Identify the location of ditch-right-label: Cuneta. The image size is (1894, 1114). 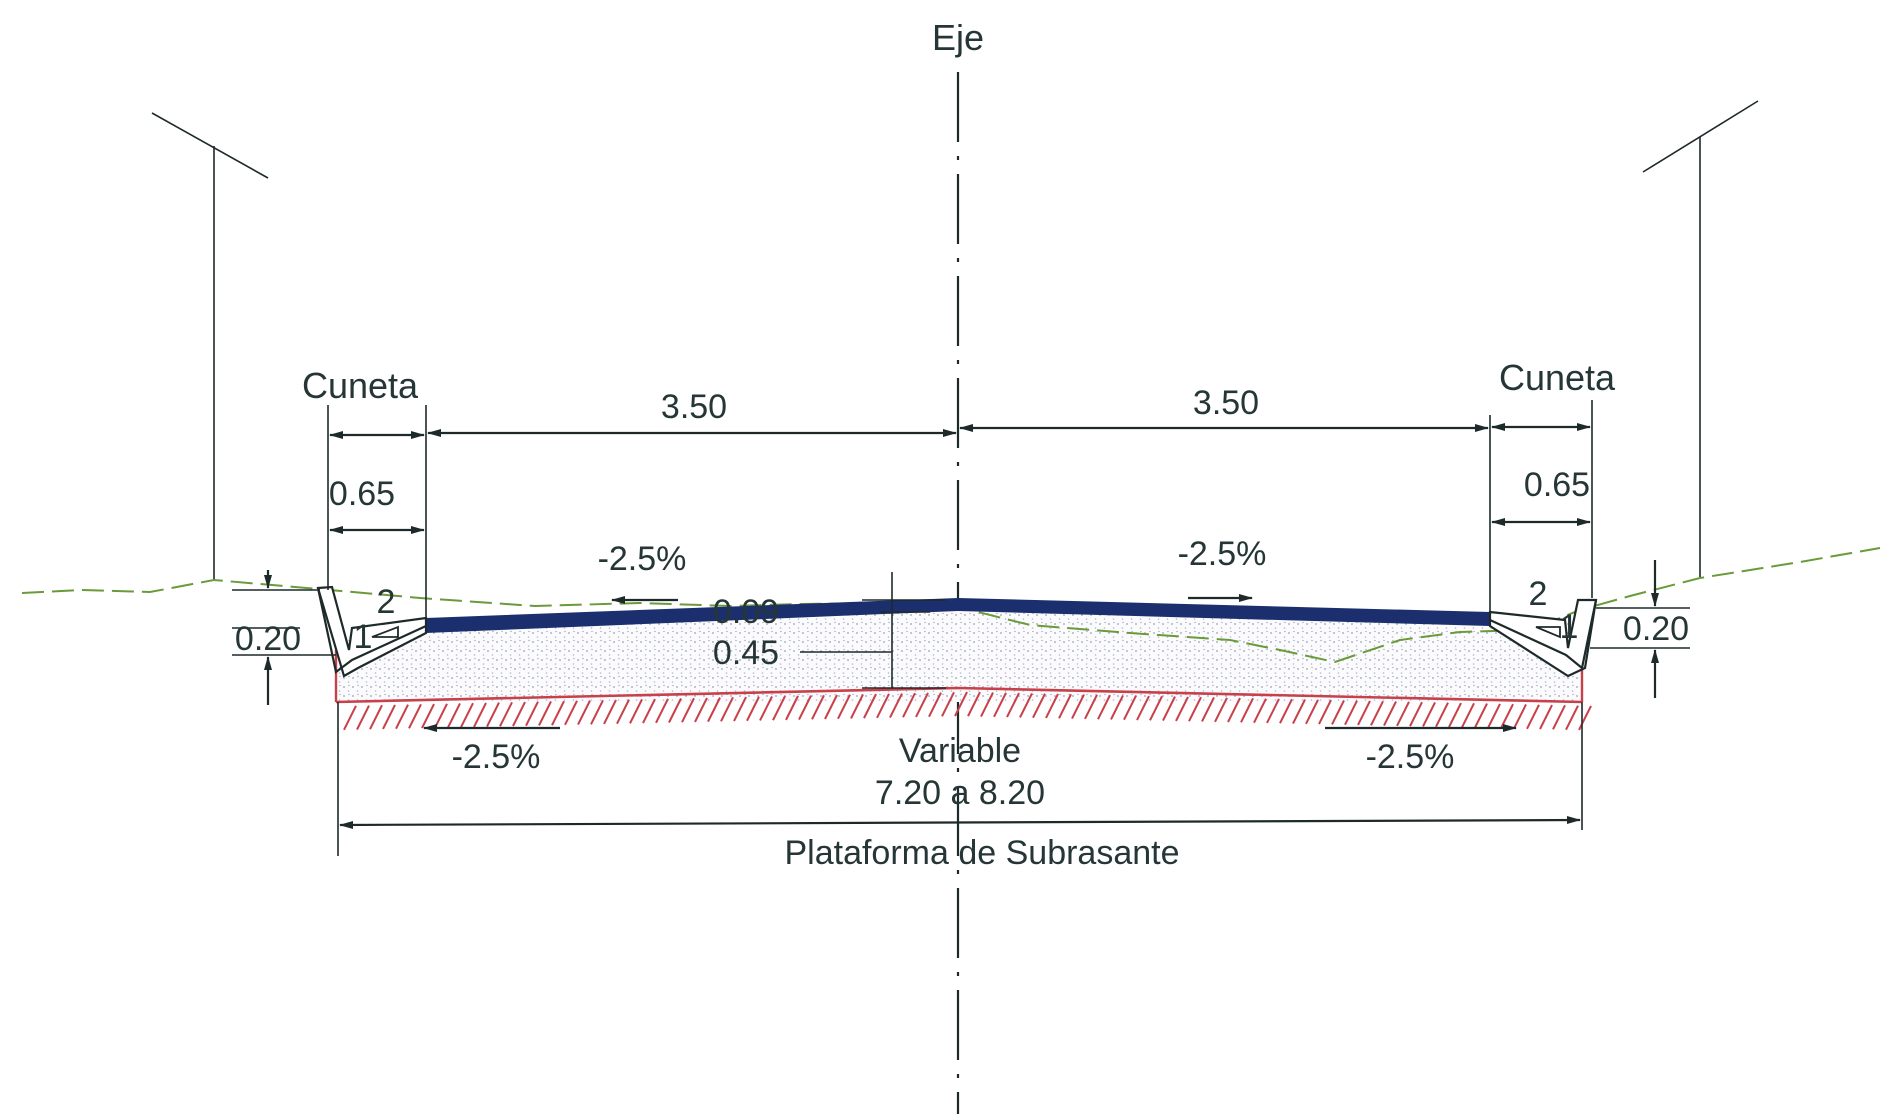
(1557, 377).